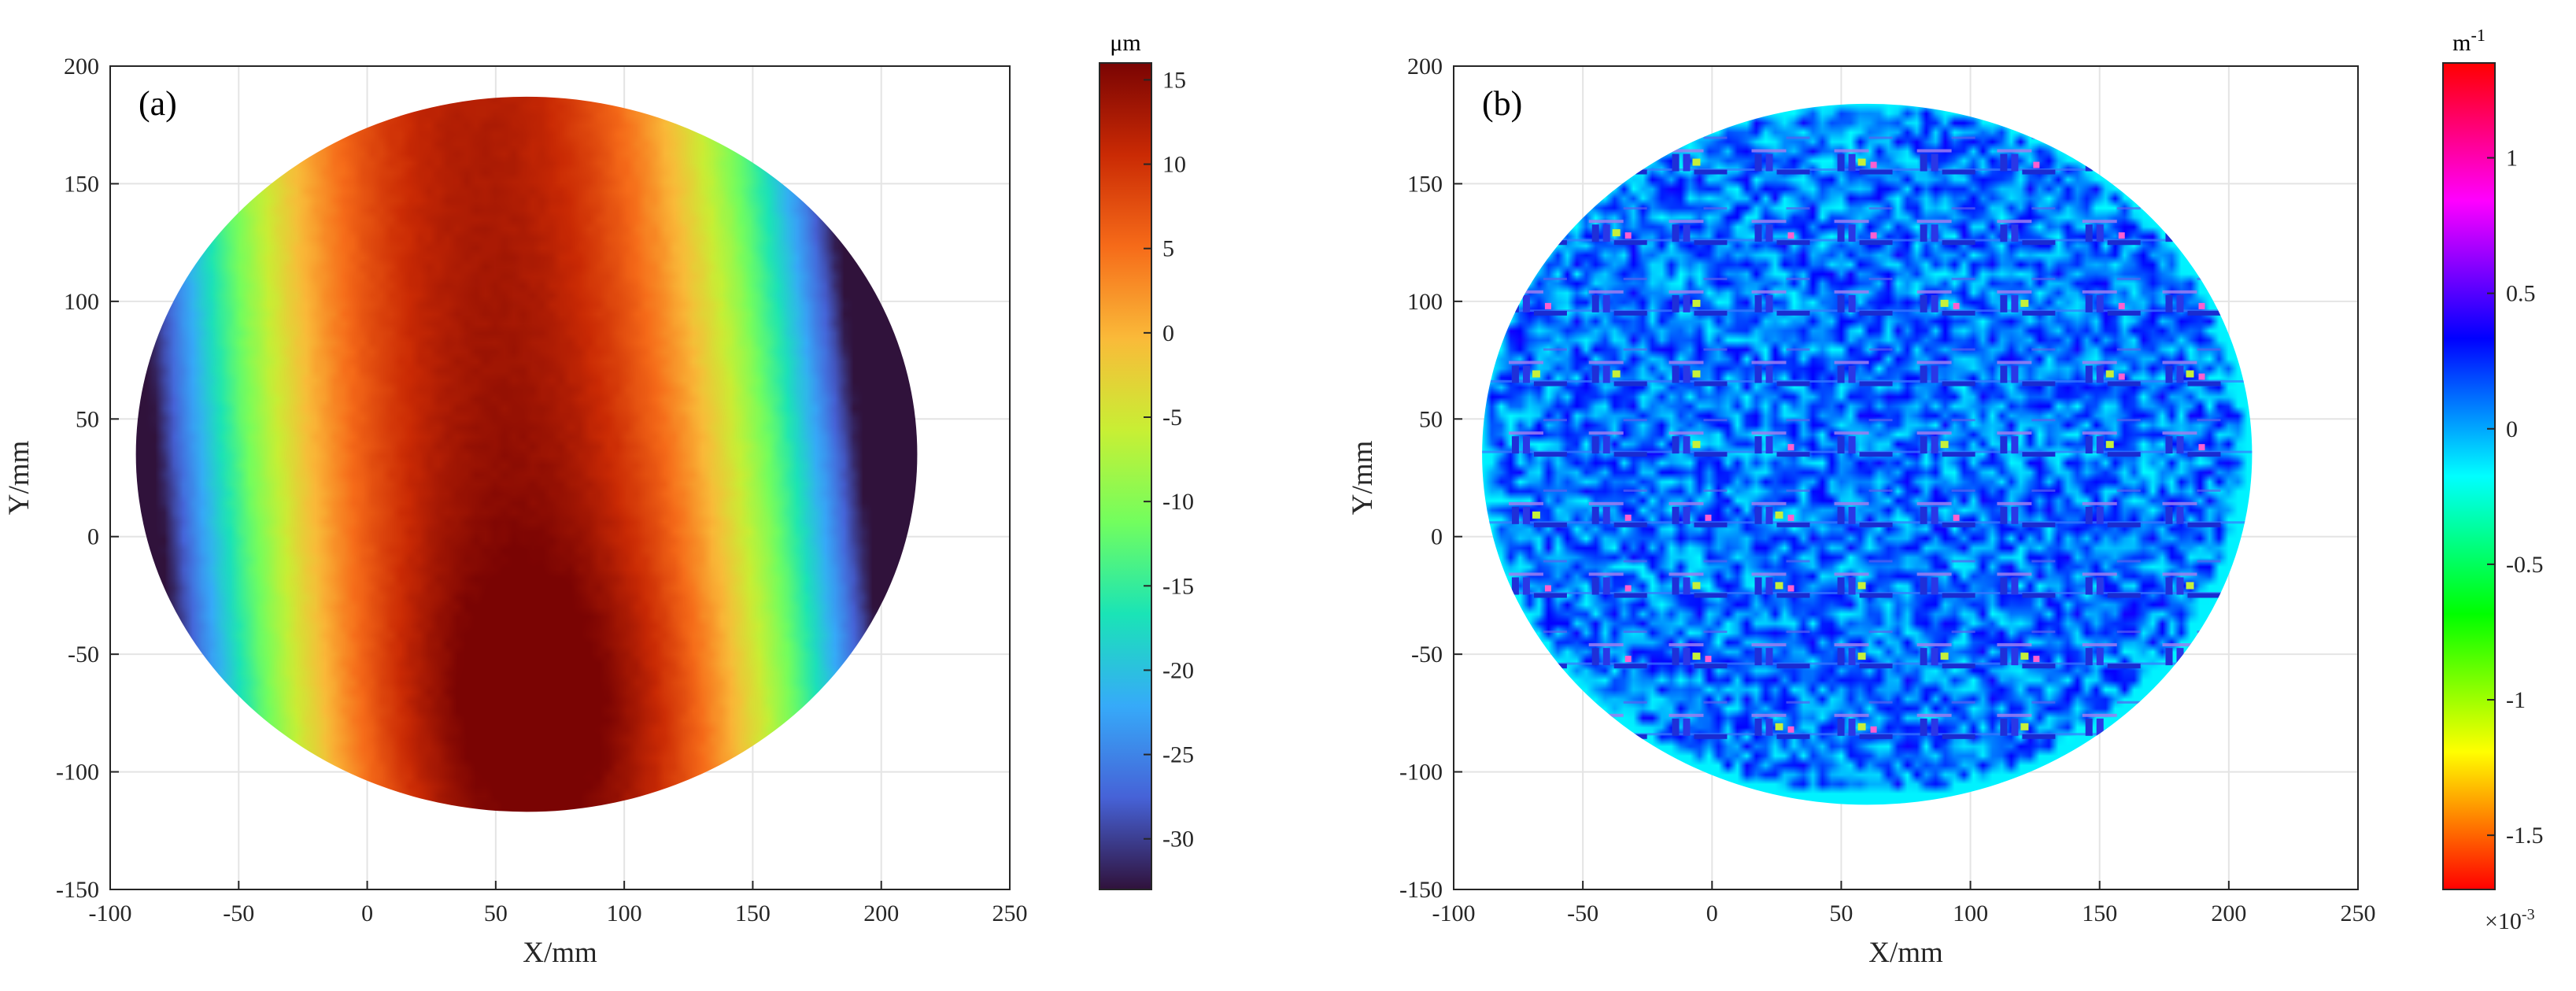 The image size is (2576, 991). What do you see at coordinates (1168, 249) in the screenshot?
I see `colorbar-tick-label: 5` at bounding box center [1168, 249].